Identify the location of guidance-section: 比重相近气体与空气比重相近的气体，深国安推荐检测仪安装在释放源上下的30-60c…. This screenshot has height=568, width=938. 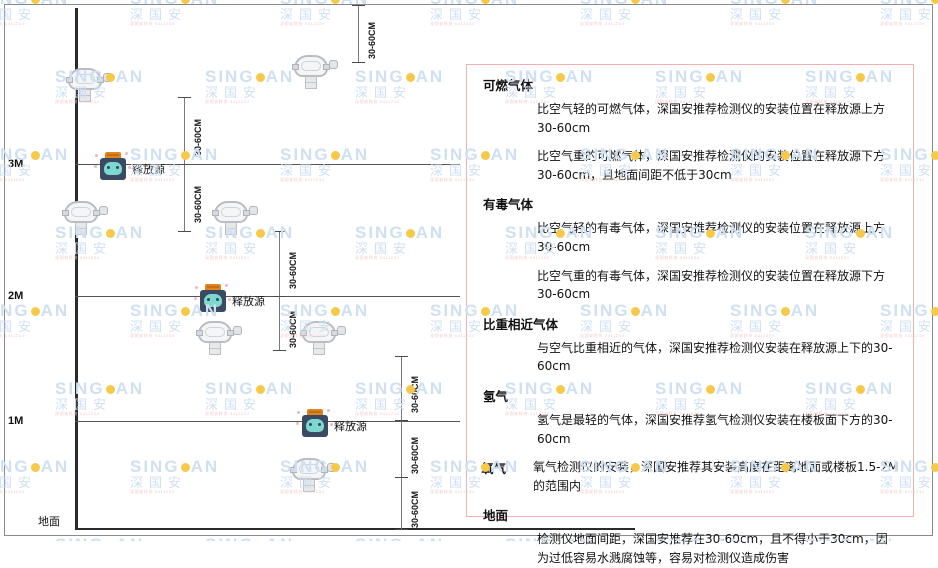
(690, 345).